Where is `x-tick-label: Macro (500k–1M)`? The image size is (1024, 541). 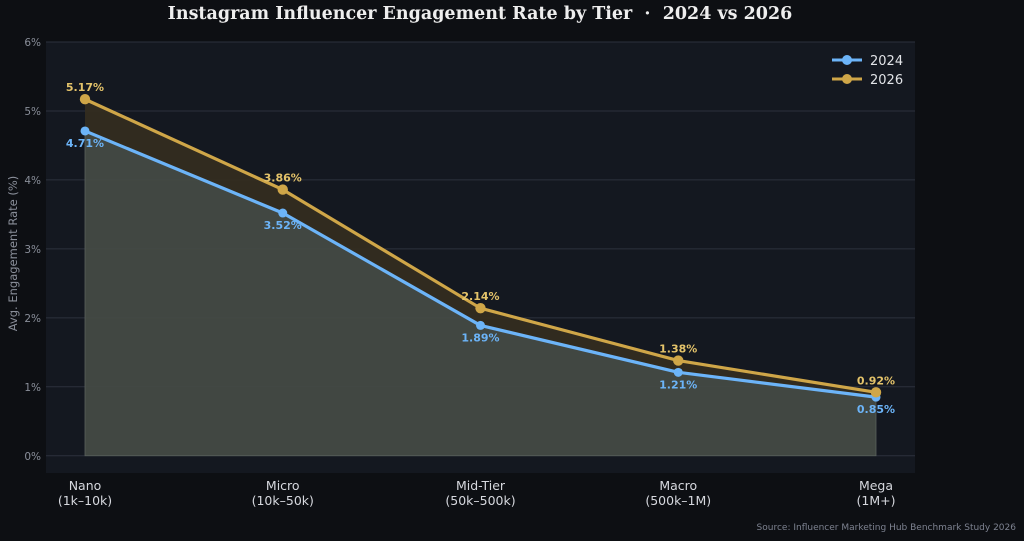 x-tick-label: Macro (500k–1M) is located at coordinates (678, 493).